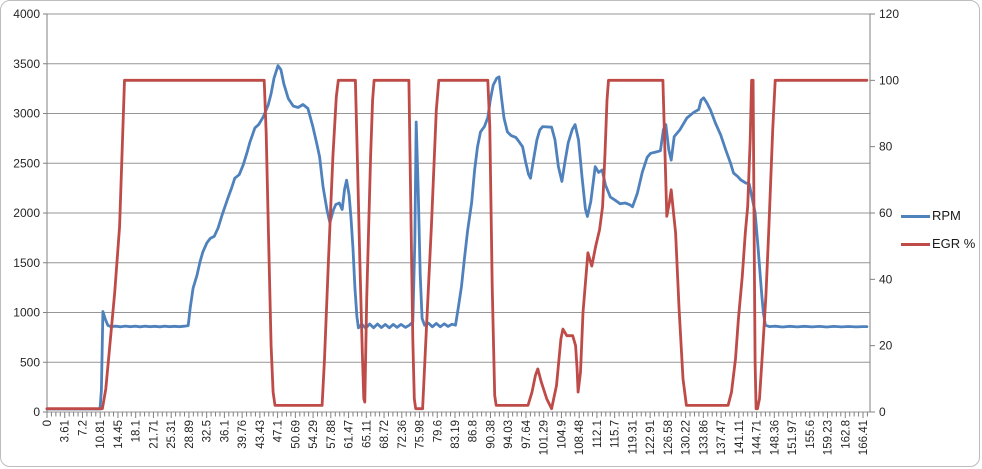 The height and width of the screenshot is (469, 982). What do you see at coordinates (545, 437) in the screenshot?
I see `x-axis-tick-label: 101.29` at bounding box center [545, 437].